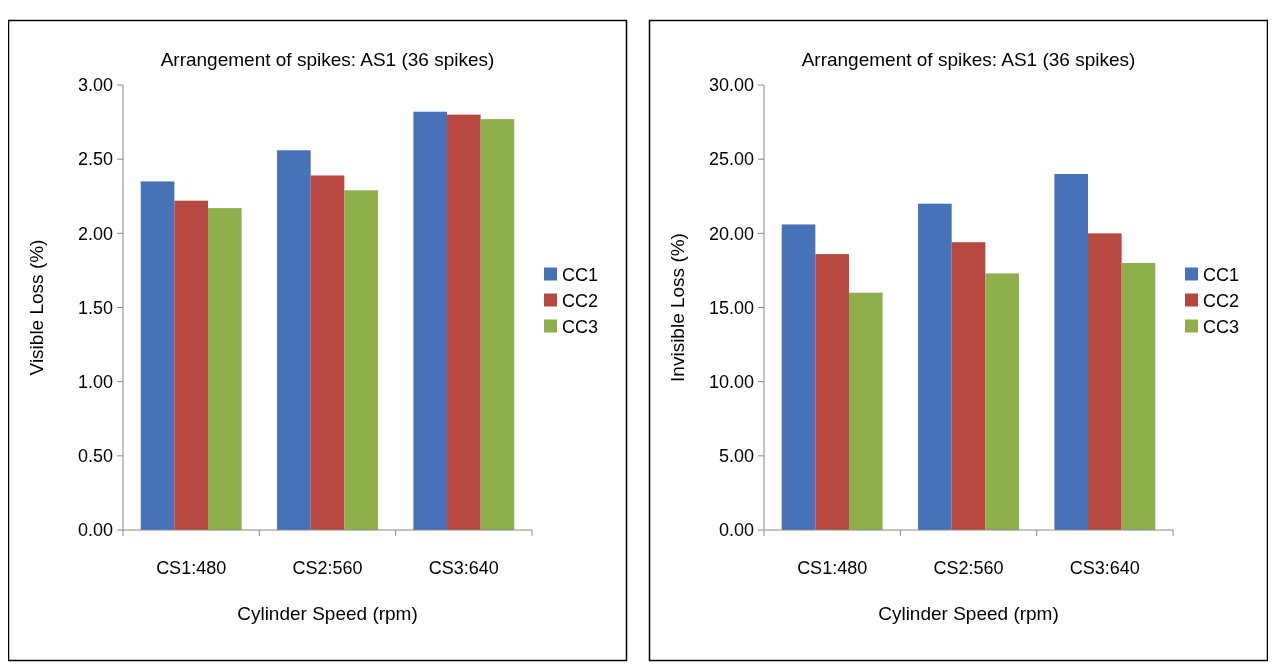 This screenshot has height=670, width=1276. Describe the element at coordinates (731, 381) in the screenshot. I see `y-tick-label: 10.00` at that location.